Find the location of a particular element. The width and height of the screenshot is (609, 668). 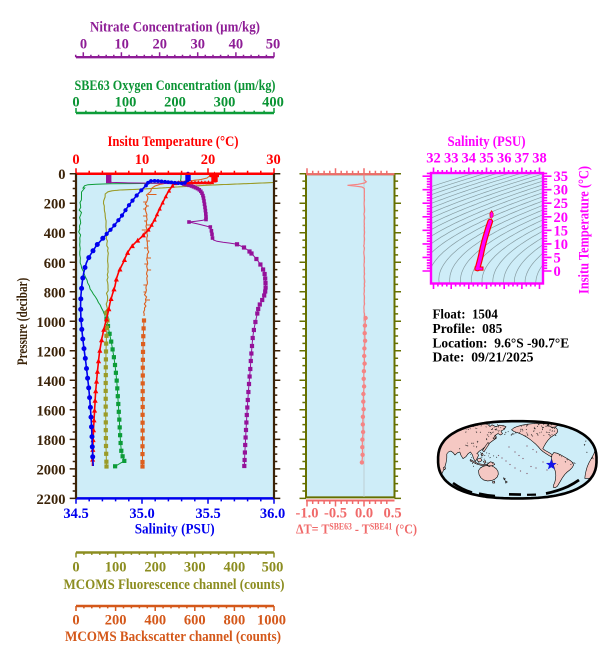

svg-text: 0.0 is located at coordinates (364, 514).